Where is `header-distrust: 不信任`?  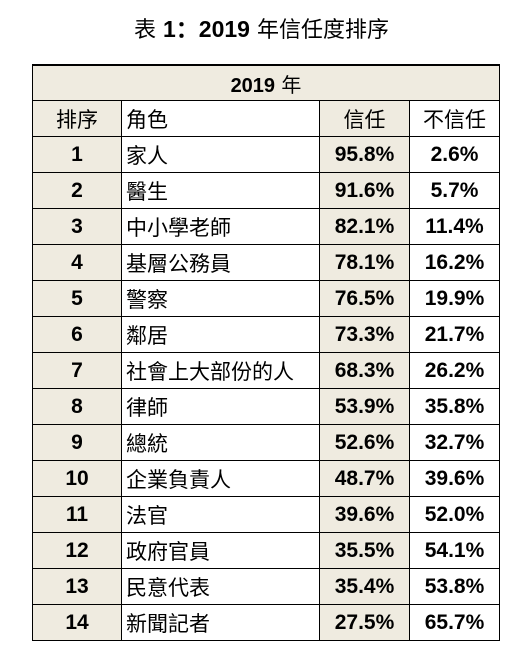
header-distrust: 不信任 is located at coordinates (454, 118).